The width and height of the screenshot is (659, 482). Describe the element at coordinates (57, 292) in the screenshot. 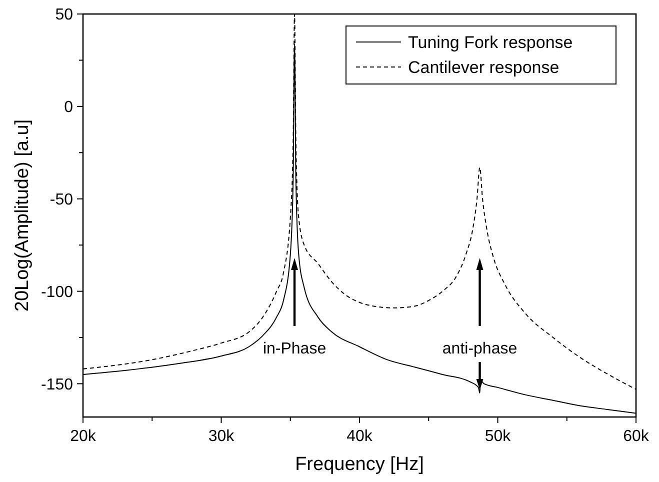

I see `y-tick-label: -100` at that location.